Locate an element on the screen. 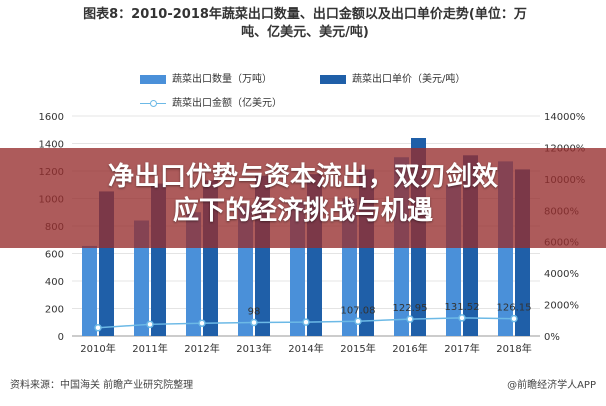 This screenshot has width=606, height=406. legend-item-amount: 蔬菜出口金额（亿美元） is located at coordinates (211, 101).